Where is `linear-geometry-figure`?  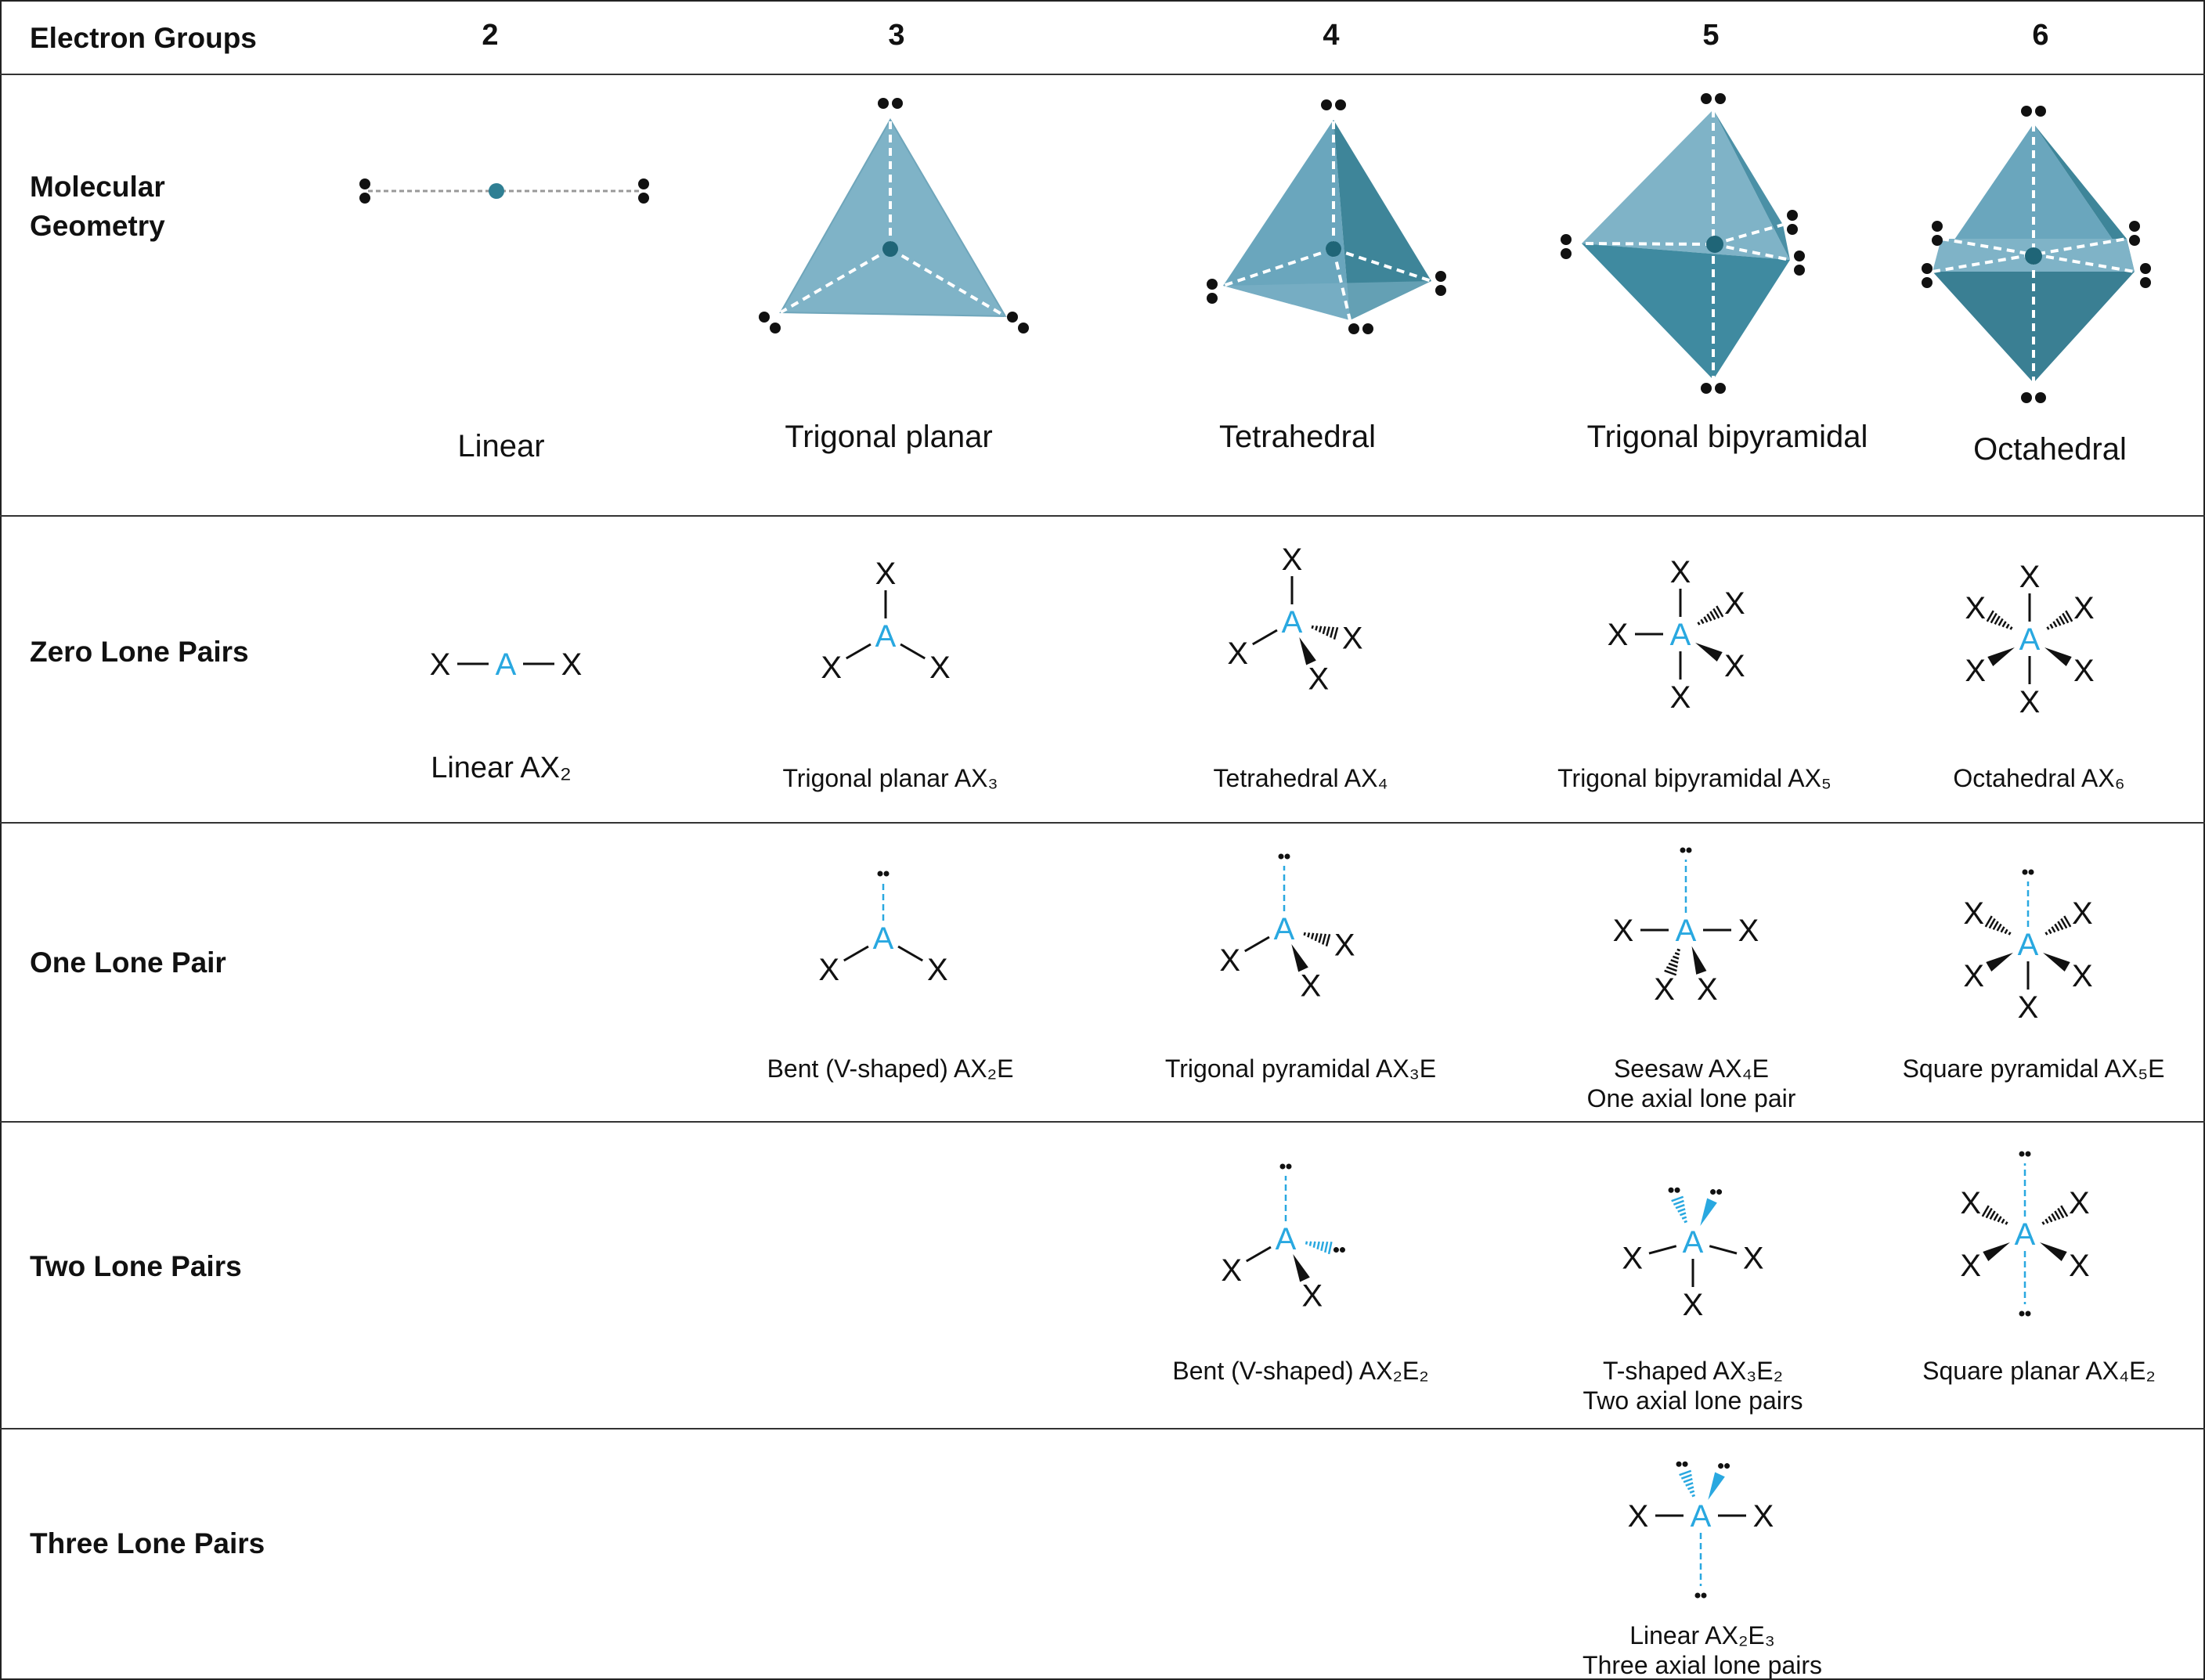 linear-geometry-figure is located at coordinates (504, 191).